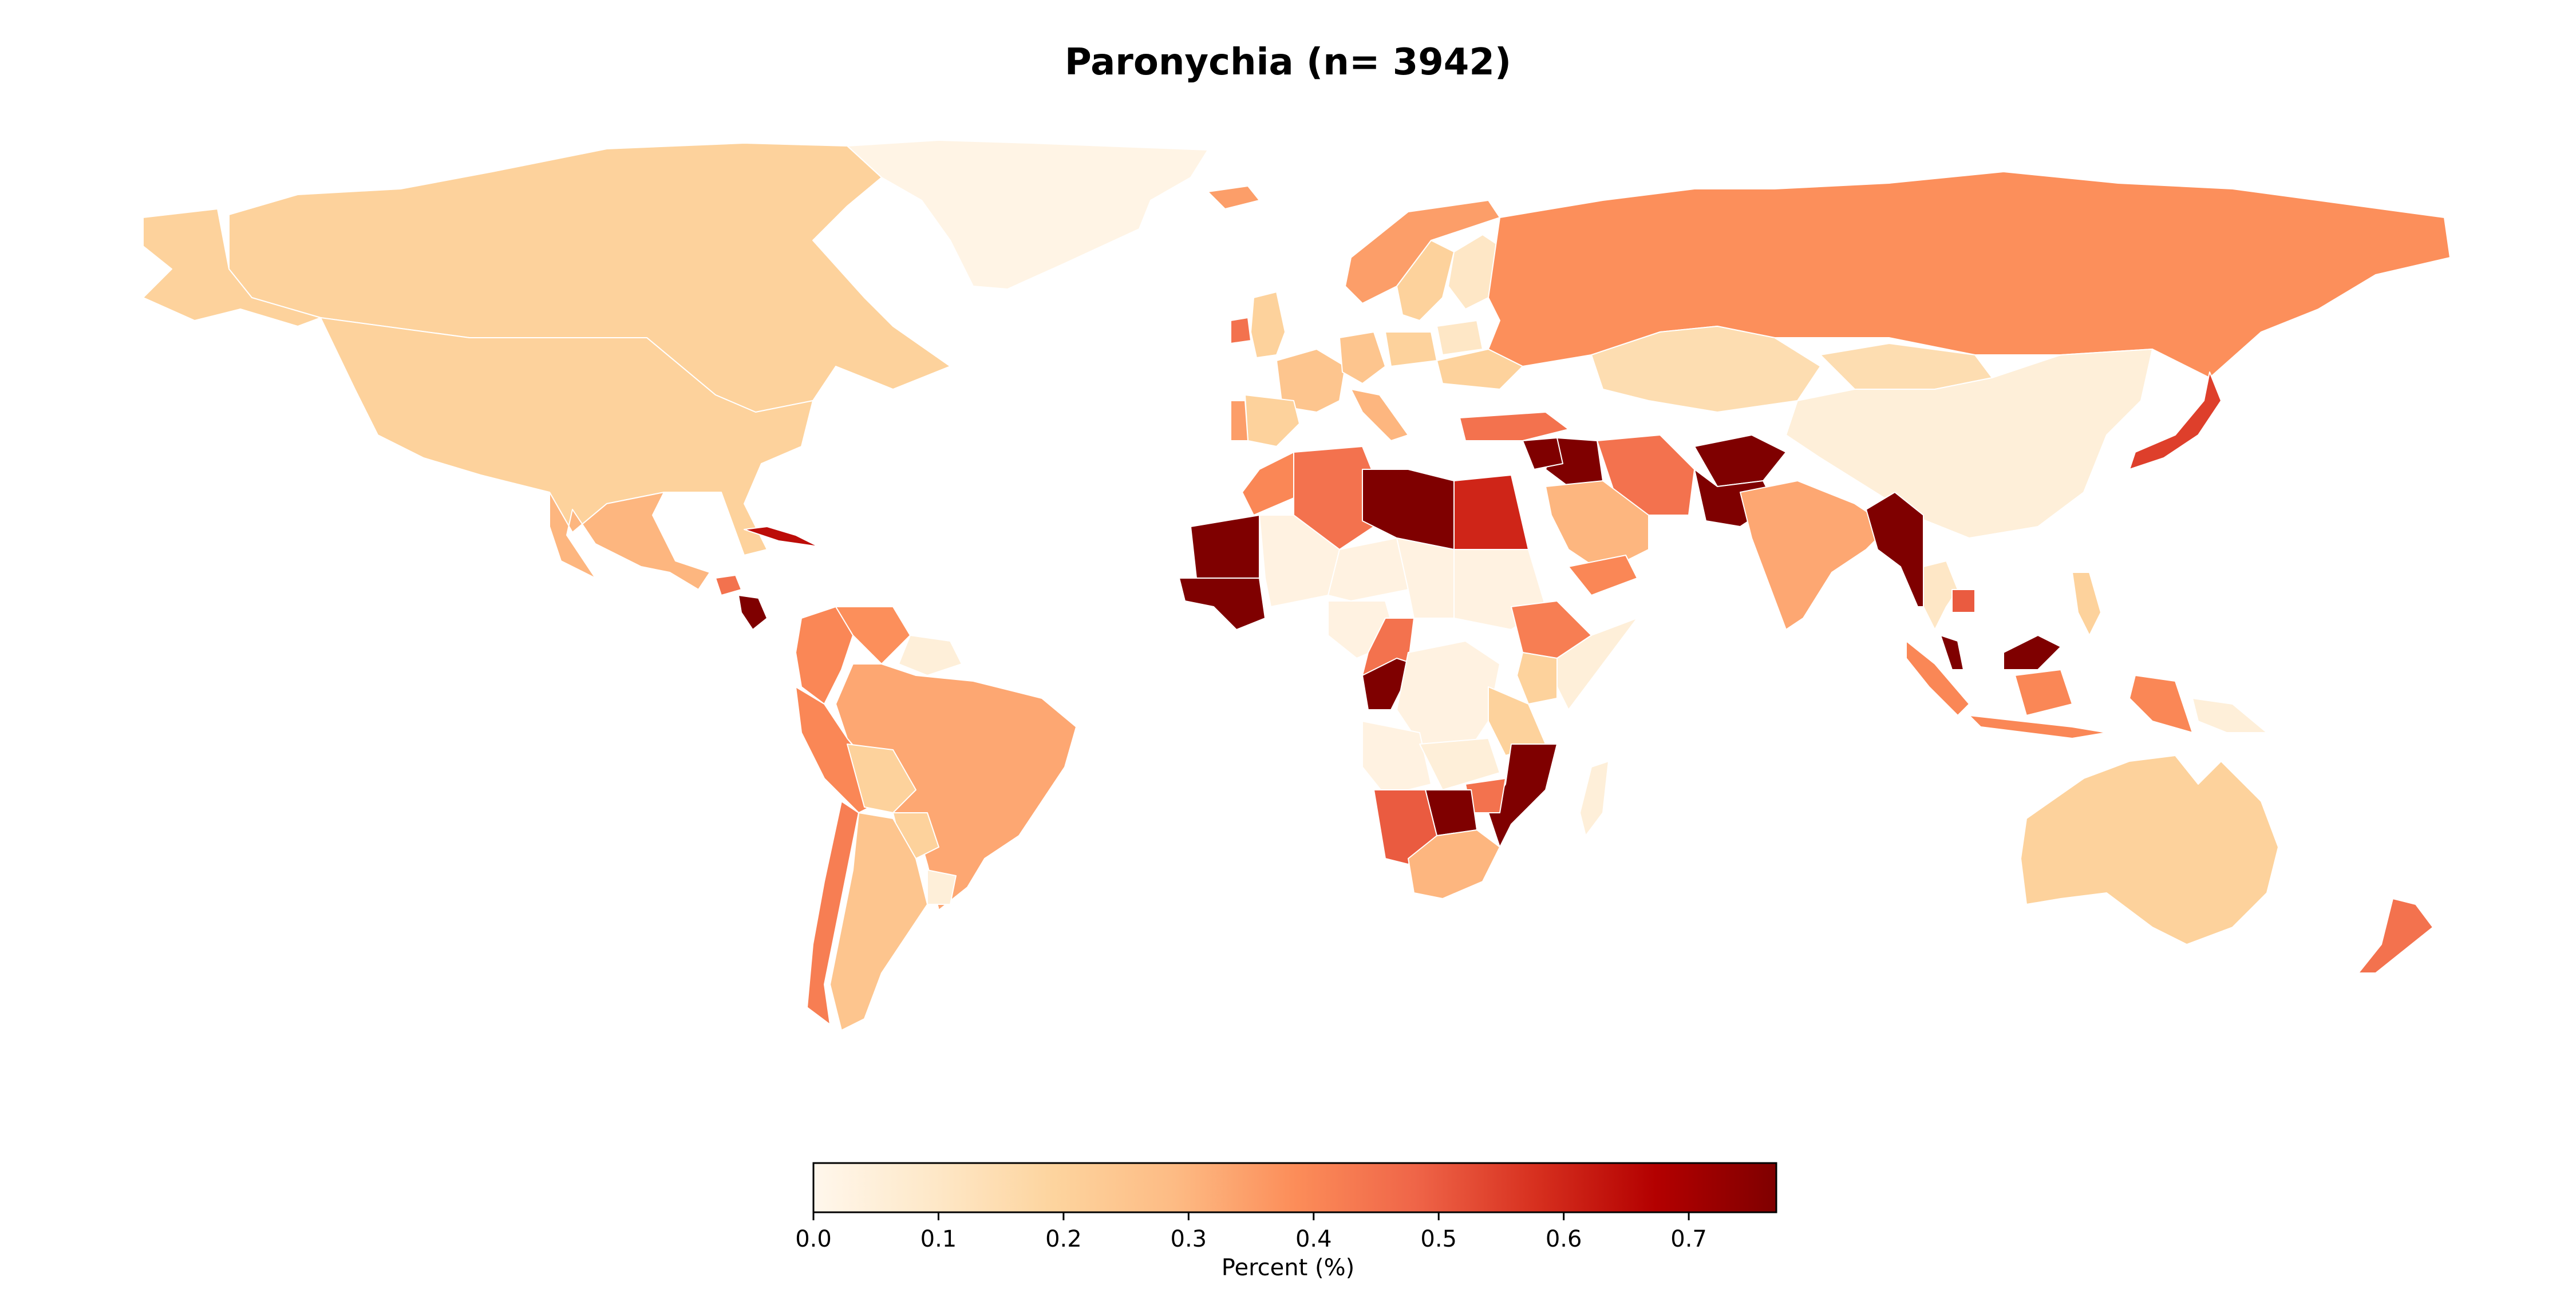  Describe the element at coordinates (938, 1239) in the screenshot. I see `colorbar-tick-label: 0.1` at that location.